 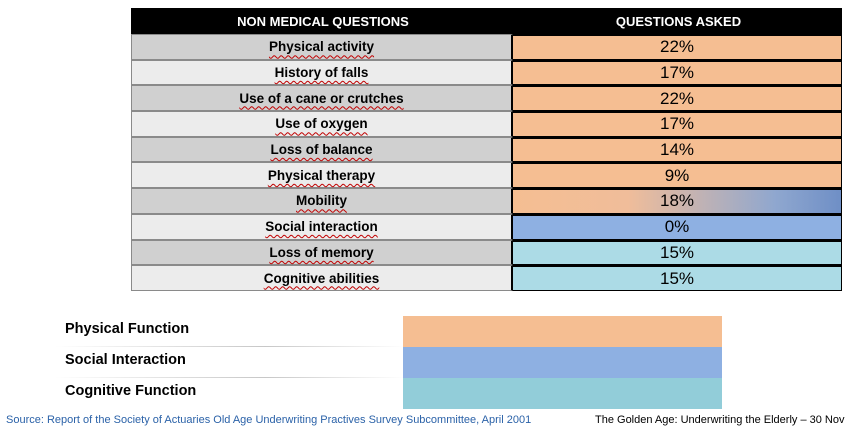 What do you see at coordinates (486, 21) in the screenshot?
I see `table-header: NON MEDICAL QUESTIONS QUESTIONS ASKED` at bounding box center [486, 21].